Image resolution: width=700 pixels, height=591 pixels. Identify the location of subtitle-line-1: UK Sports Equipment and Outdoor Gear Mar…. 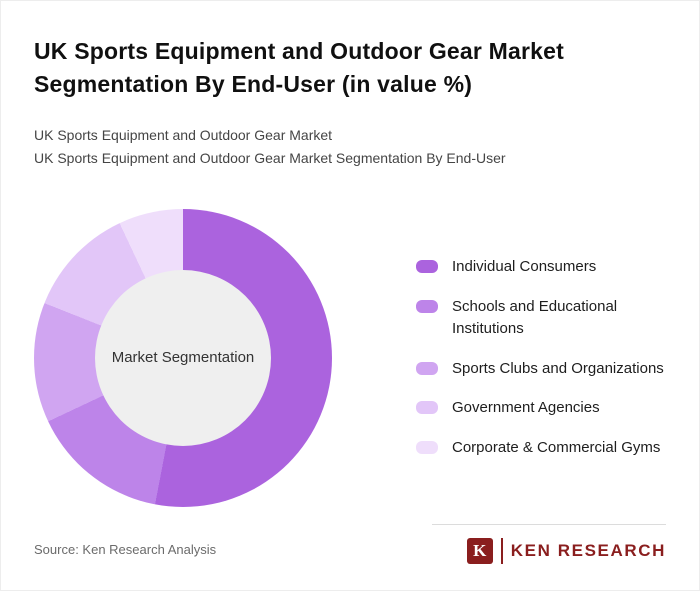
(183, 135).